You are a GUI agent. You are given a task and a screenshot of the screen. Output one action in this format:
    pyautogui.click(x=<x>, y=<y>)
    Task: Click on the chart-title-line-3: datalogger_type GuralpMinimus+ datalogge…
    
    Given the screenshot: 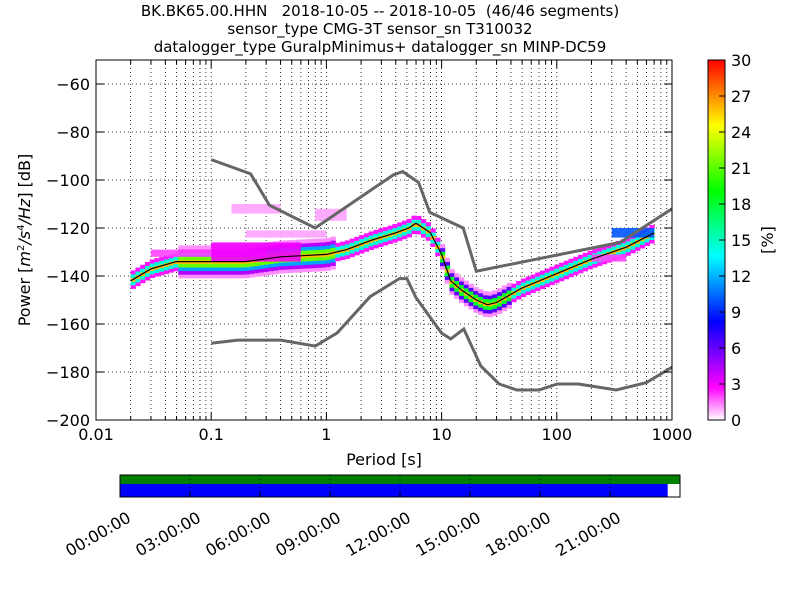 What is the action you would take?
    pyautogui.click(x=380, y=47)
    